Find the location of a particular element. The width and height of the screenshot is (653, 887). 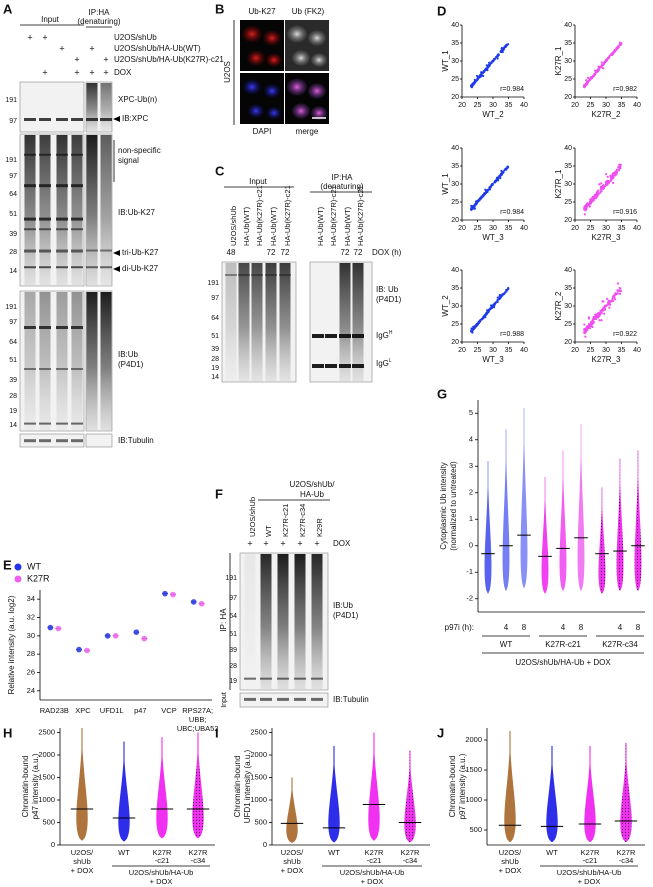

label: merge is located at coordinates (307, 131).